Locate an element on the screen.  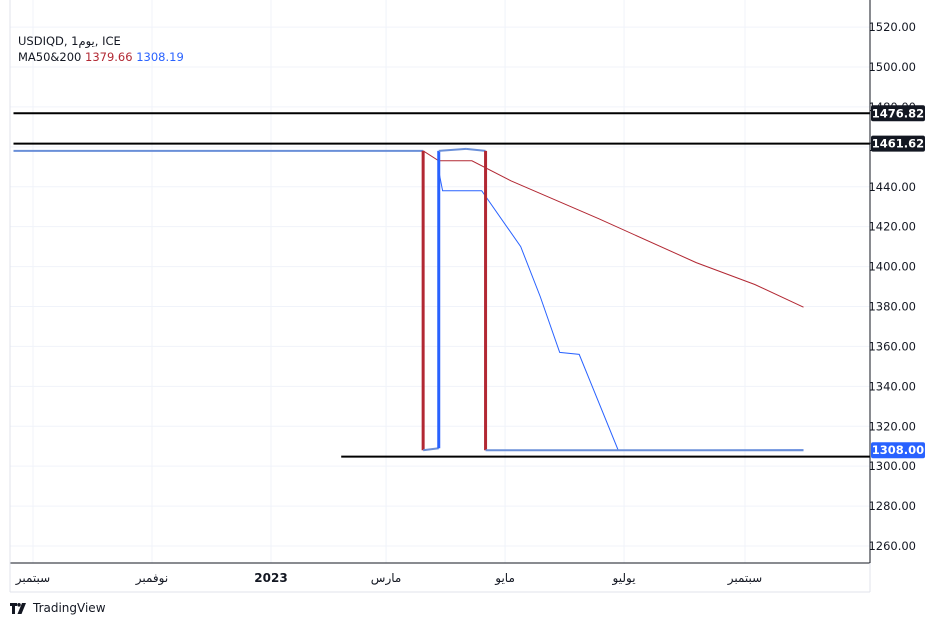
y-tick-label: 1520.00 is located at coordinates (892, 27).